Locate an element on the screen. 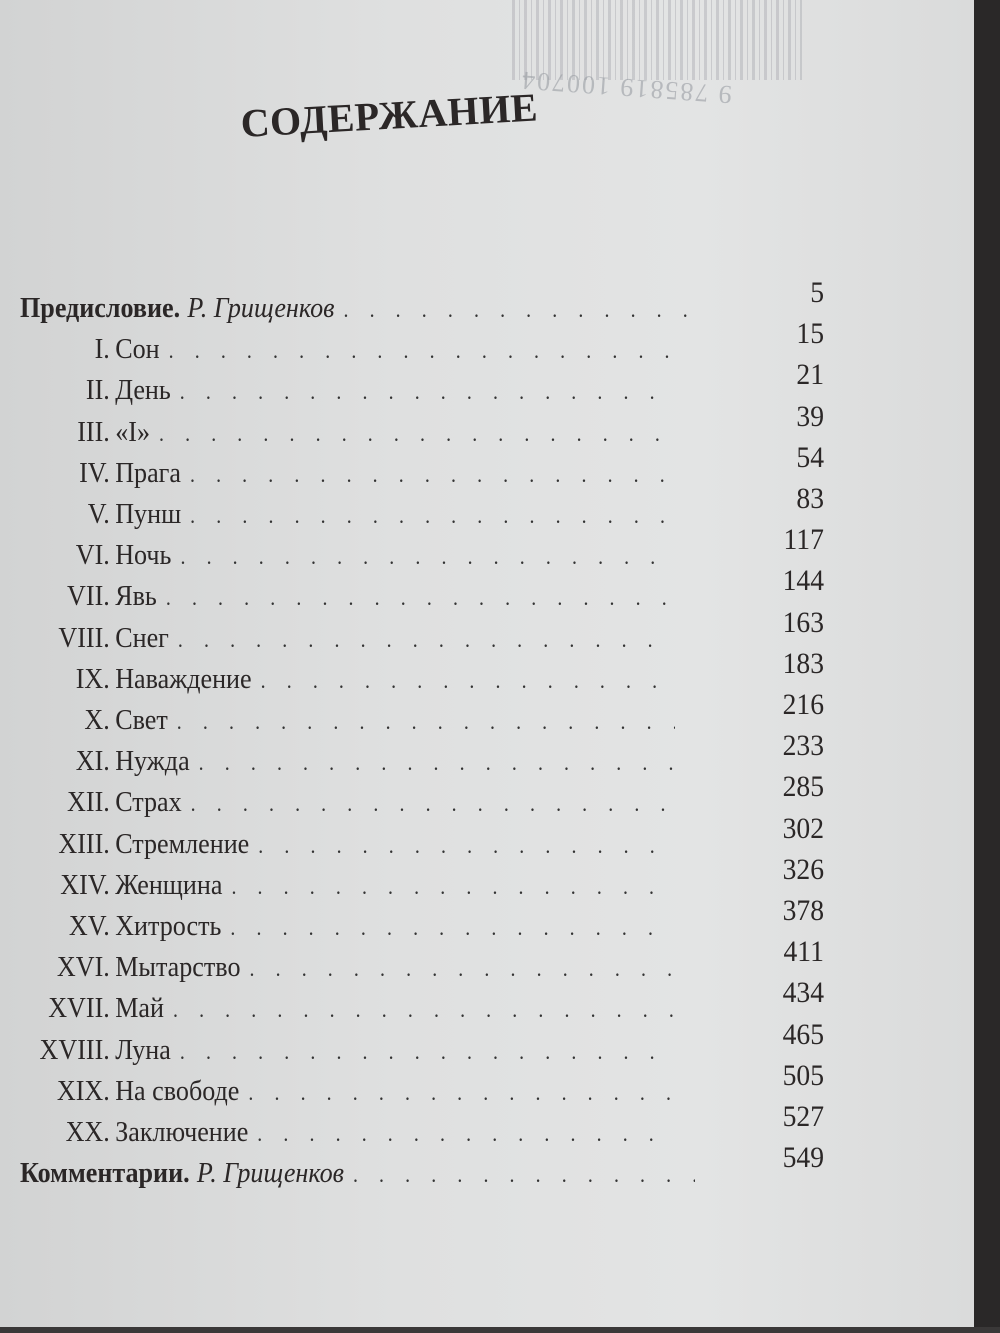 This screenshot has width=1000, height=1333. chapter-number: VI. is located at coordinates (92, 555).